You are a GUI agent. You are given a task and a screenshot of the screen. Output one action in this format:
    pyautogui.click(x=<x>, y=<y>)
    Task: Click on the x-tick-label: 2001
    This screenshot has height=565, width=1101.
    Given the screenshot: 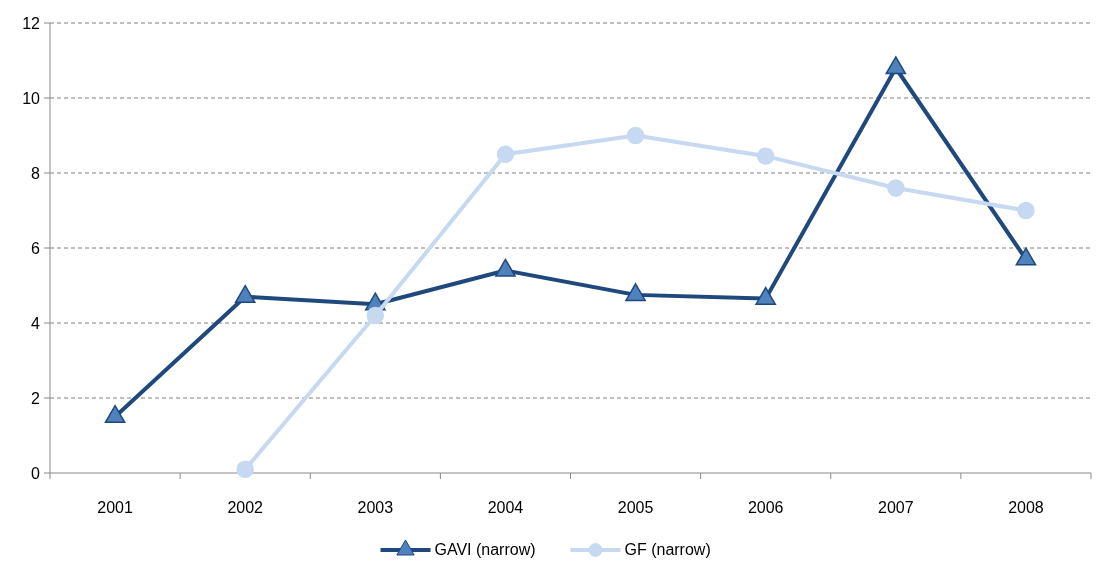 What is the action you would take?
    pyautogui.click(x=115, y=507)
    